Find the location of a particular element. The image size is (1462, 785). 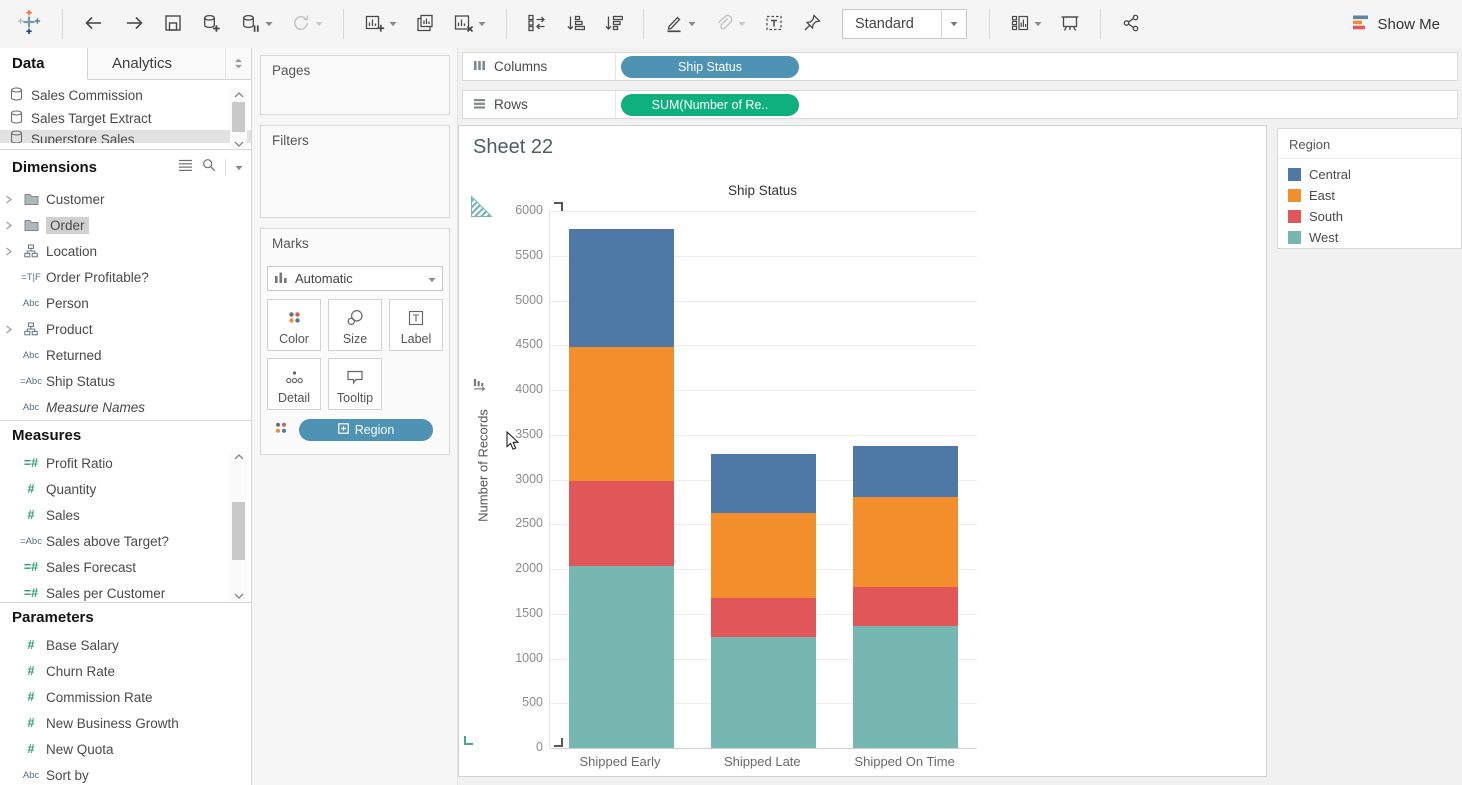

show-hide-cards-button is located at coordinates (1026, 24).